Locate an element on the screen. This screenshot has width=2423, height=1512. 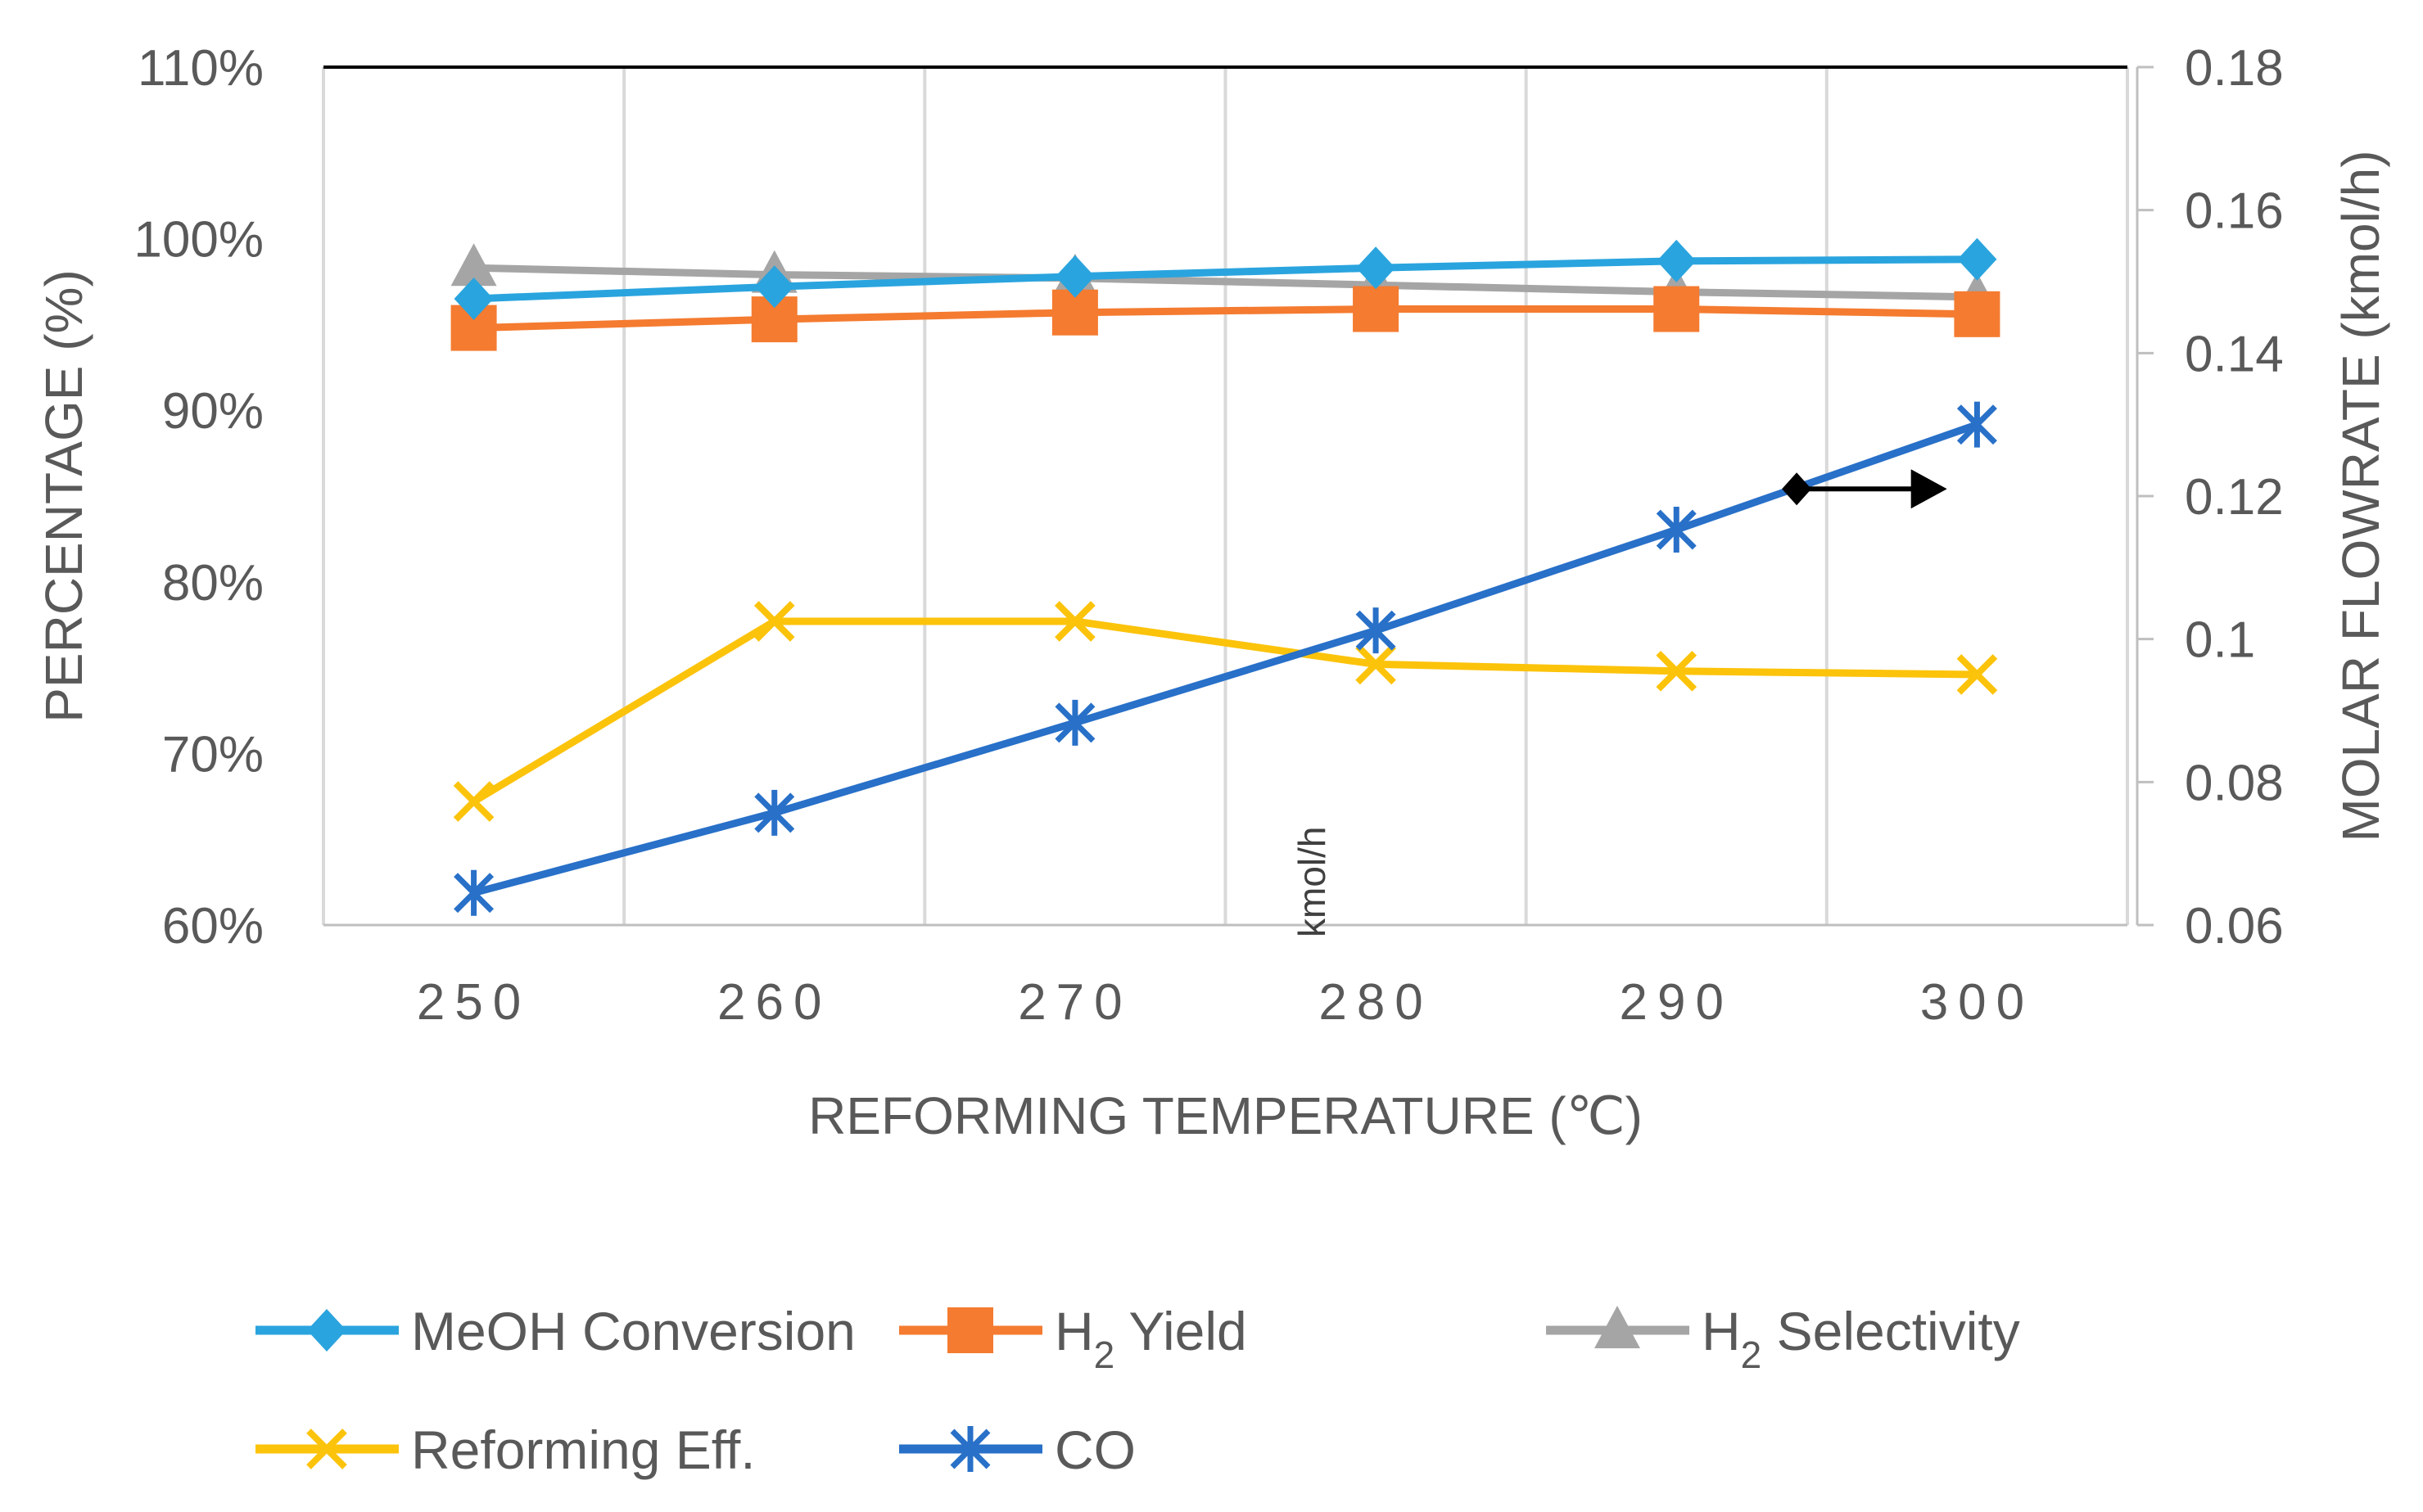
legend-label: H2 Yield is located at coordinates (1151, 1338).